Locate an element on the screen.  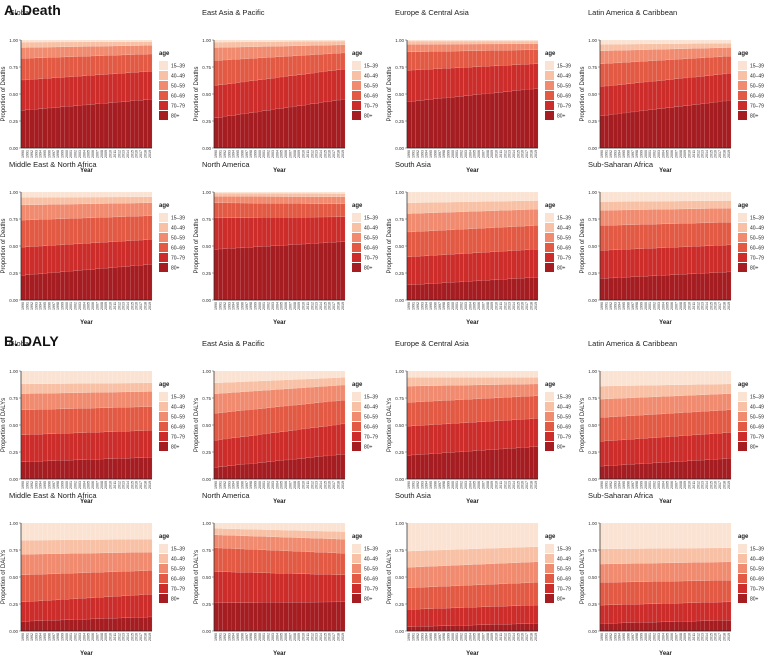
legend-label: 15–39 is located at coordinates (564, 398).